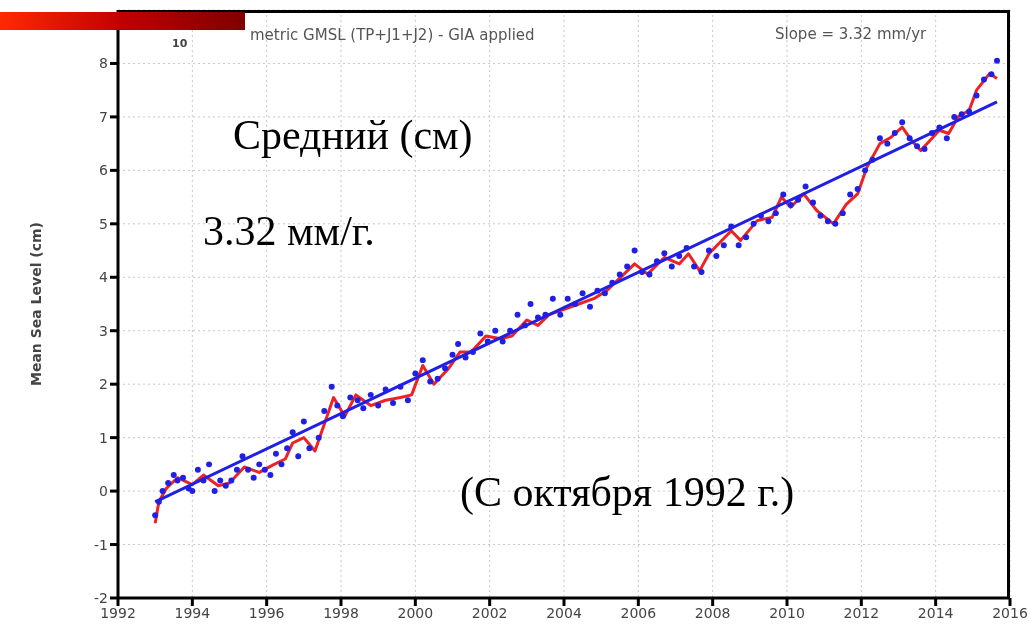  What do you see at coordinates (103, 437) in the screenshot?
I see `y-tick-label: 1` at bounding box center [103, 437].